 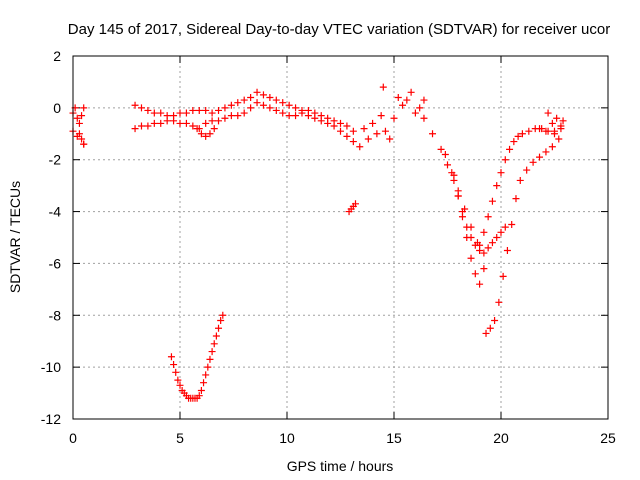 I want to click on x-tick-label: 10, so click(x=287, y=438).